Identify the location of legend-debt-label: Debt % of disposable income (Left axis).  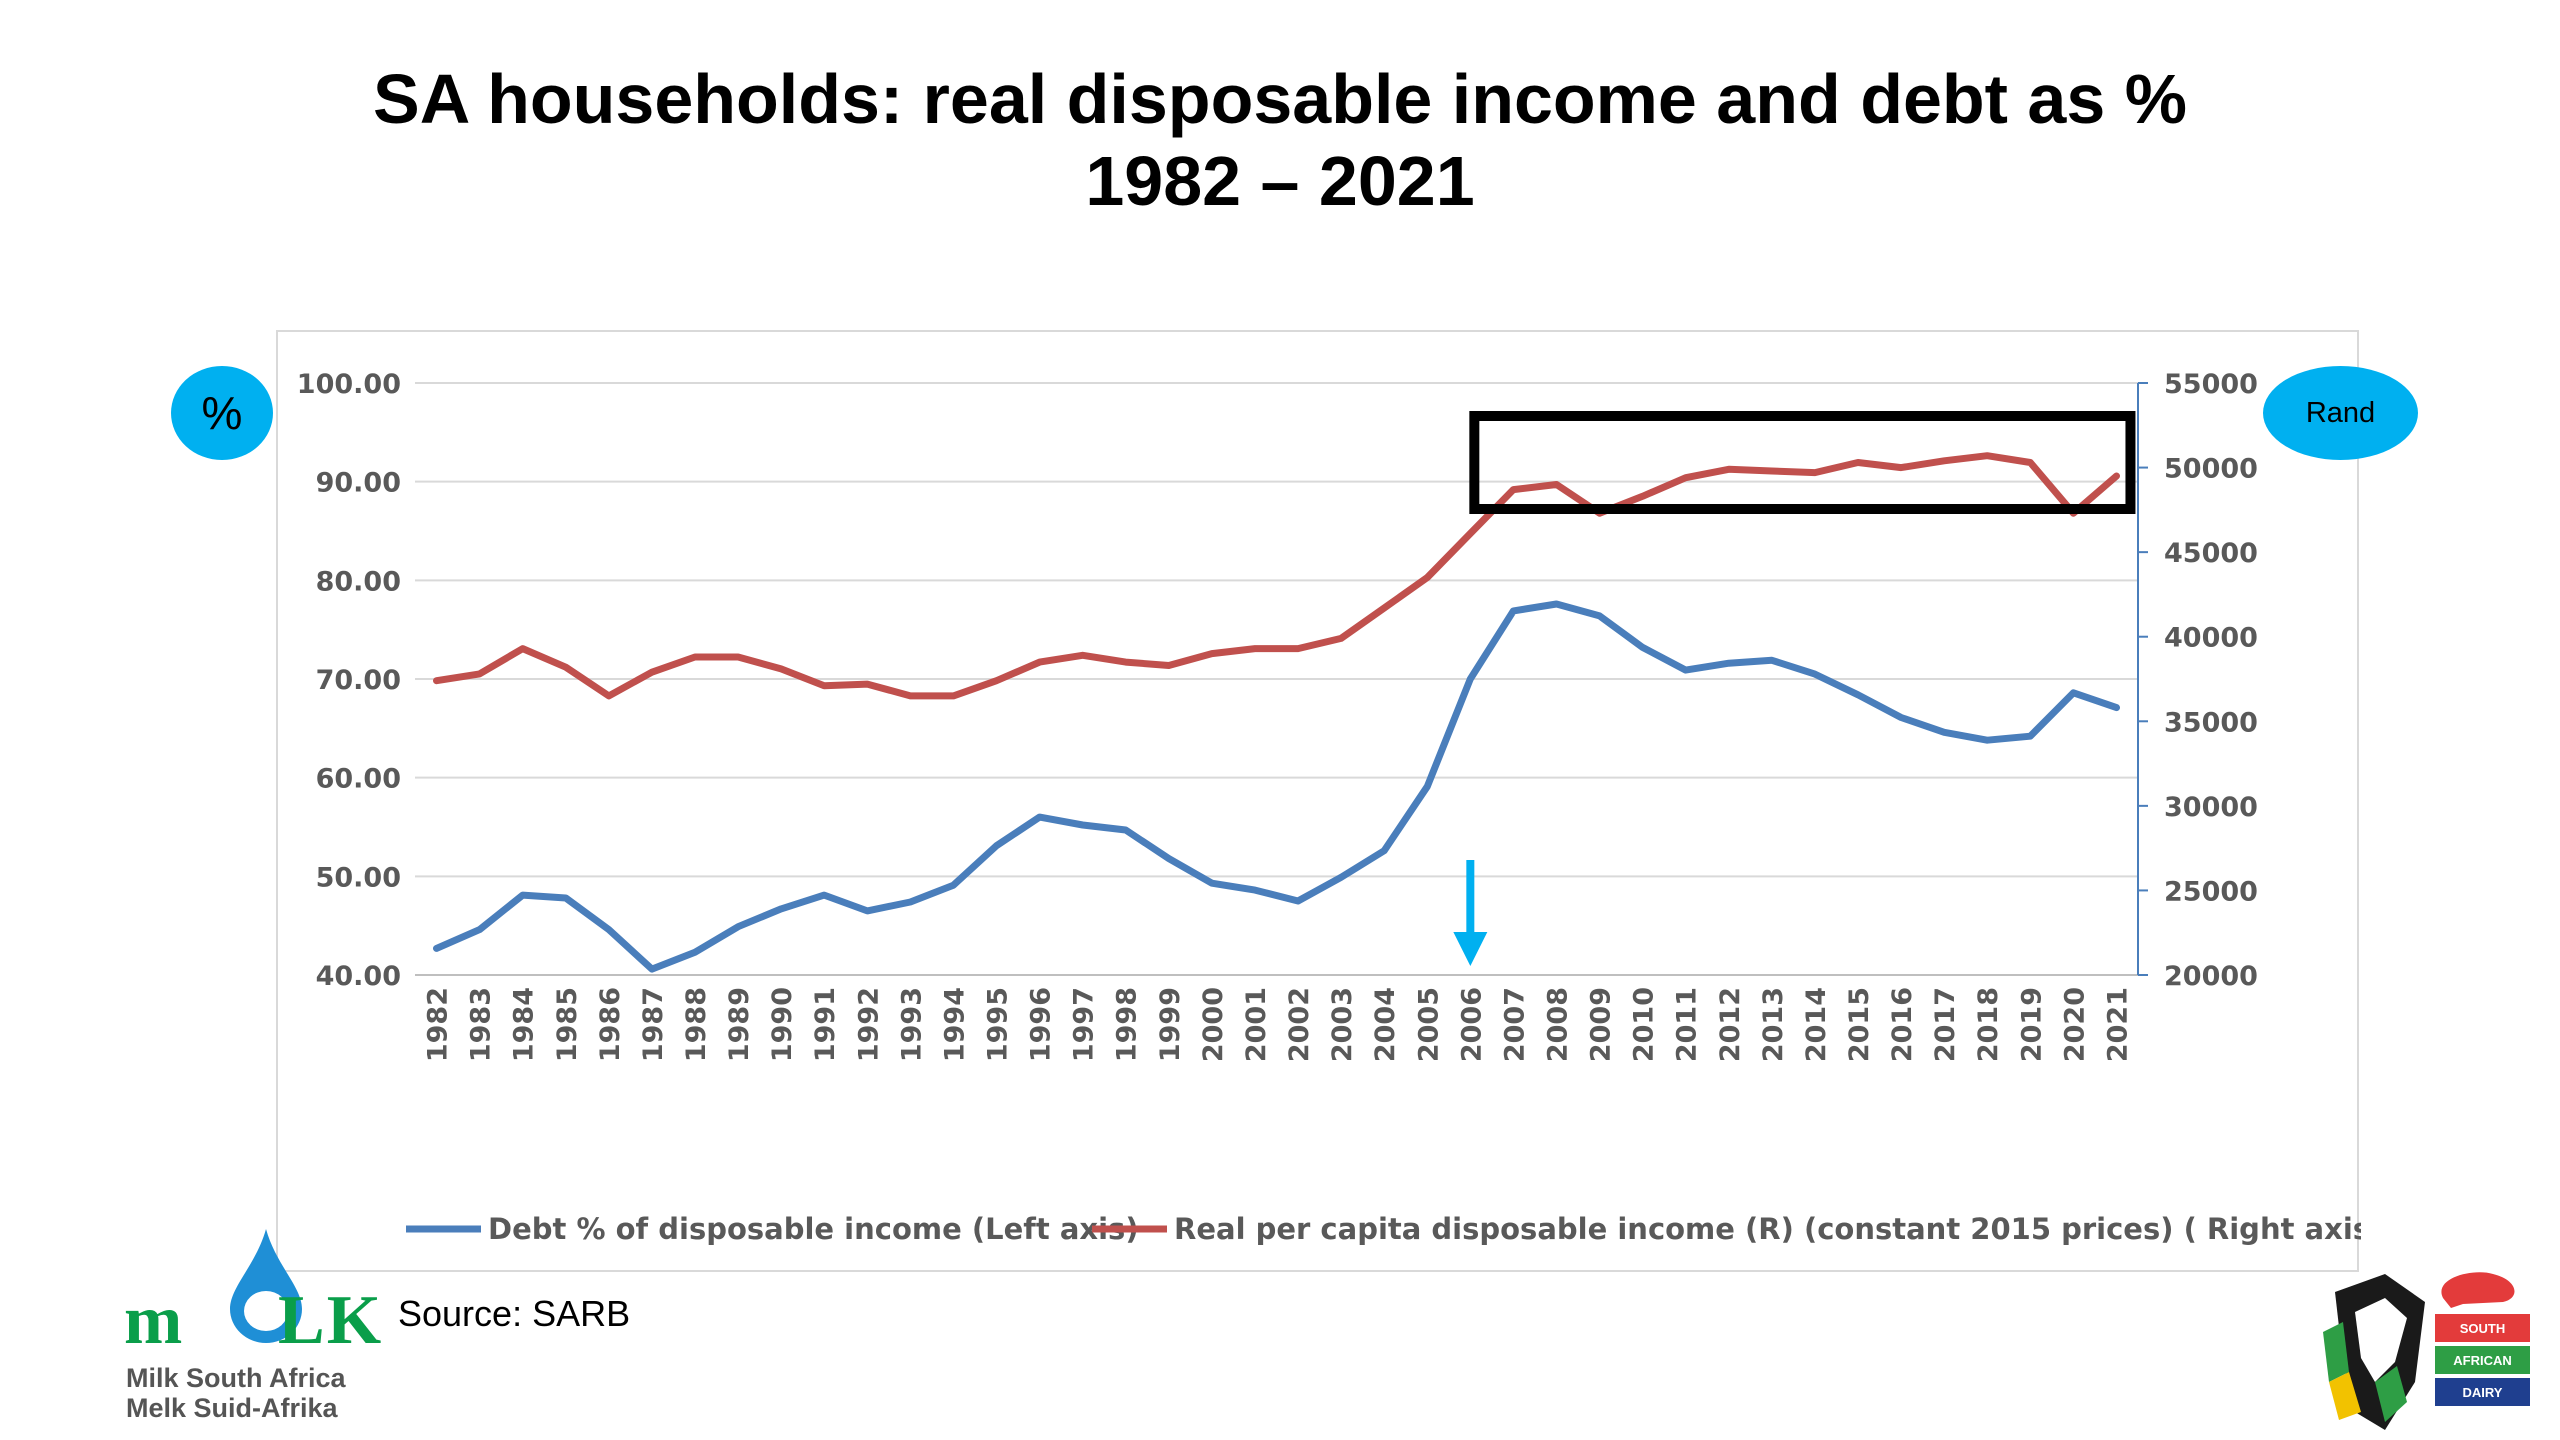
(813, 1229).